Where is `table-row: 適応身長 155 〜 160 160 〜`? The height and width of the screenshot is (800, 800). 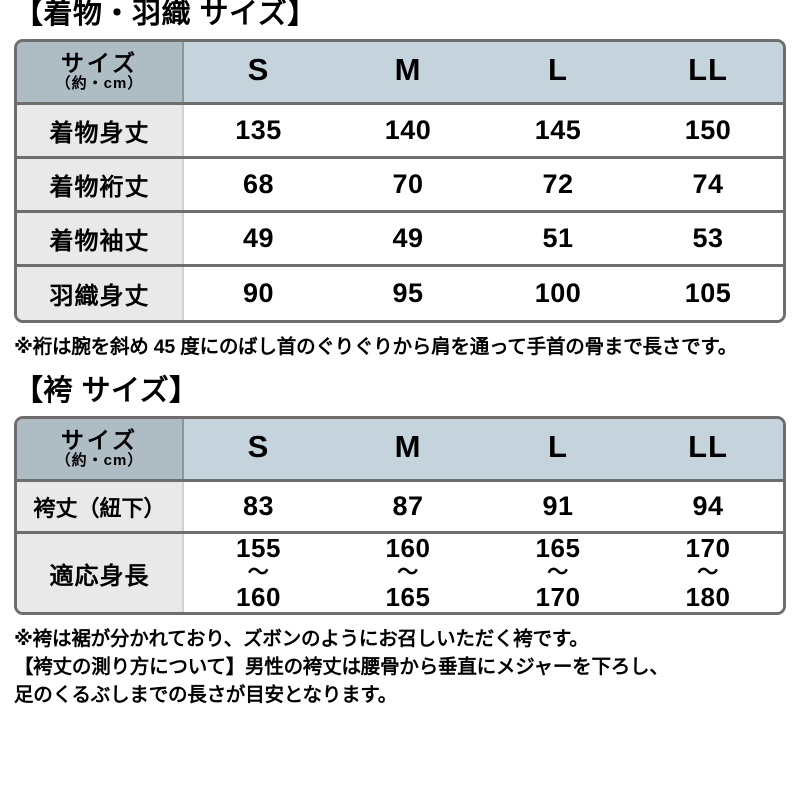 table-row: 適応身長 155 〜 160 160 〜 is located at coordinates (400, 572).